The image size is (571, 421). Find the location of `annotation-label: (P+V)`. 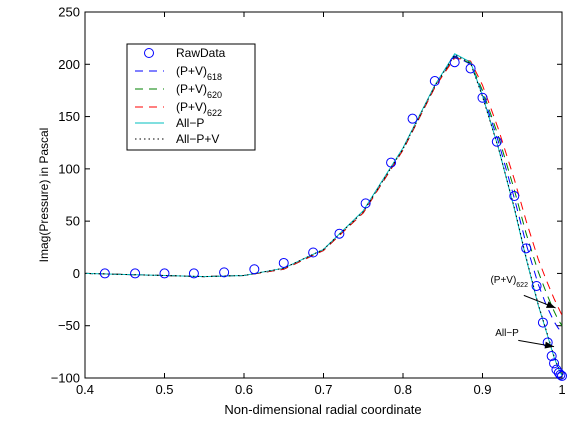

annotation-label: (P+V) is located at coordinates (503, 280).